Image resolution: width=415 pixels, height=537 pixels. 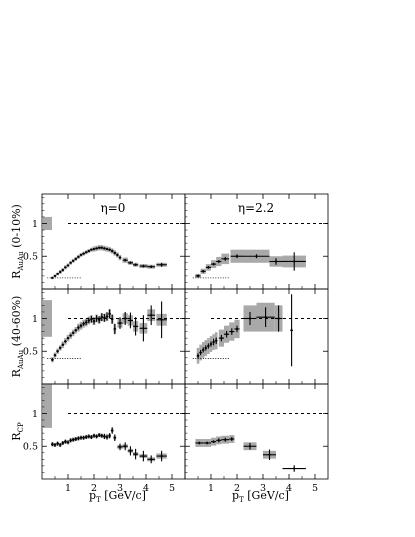 I want to click on y-axis-title-suffix: (40-60%), so click(x=16, y=323).